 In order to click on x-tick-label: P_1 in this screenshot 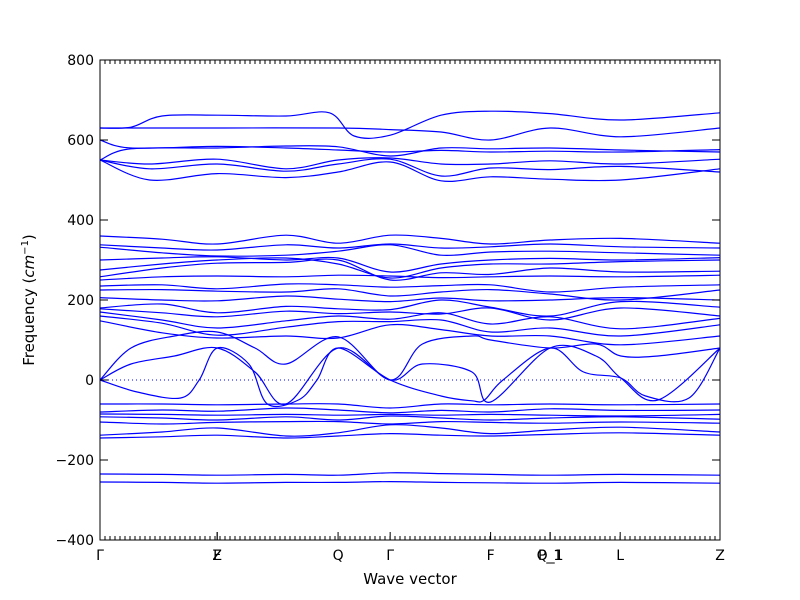, I will do `click(550, 556)`.